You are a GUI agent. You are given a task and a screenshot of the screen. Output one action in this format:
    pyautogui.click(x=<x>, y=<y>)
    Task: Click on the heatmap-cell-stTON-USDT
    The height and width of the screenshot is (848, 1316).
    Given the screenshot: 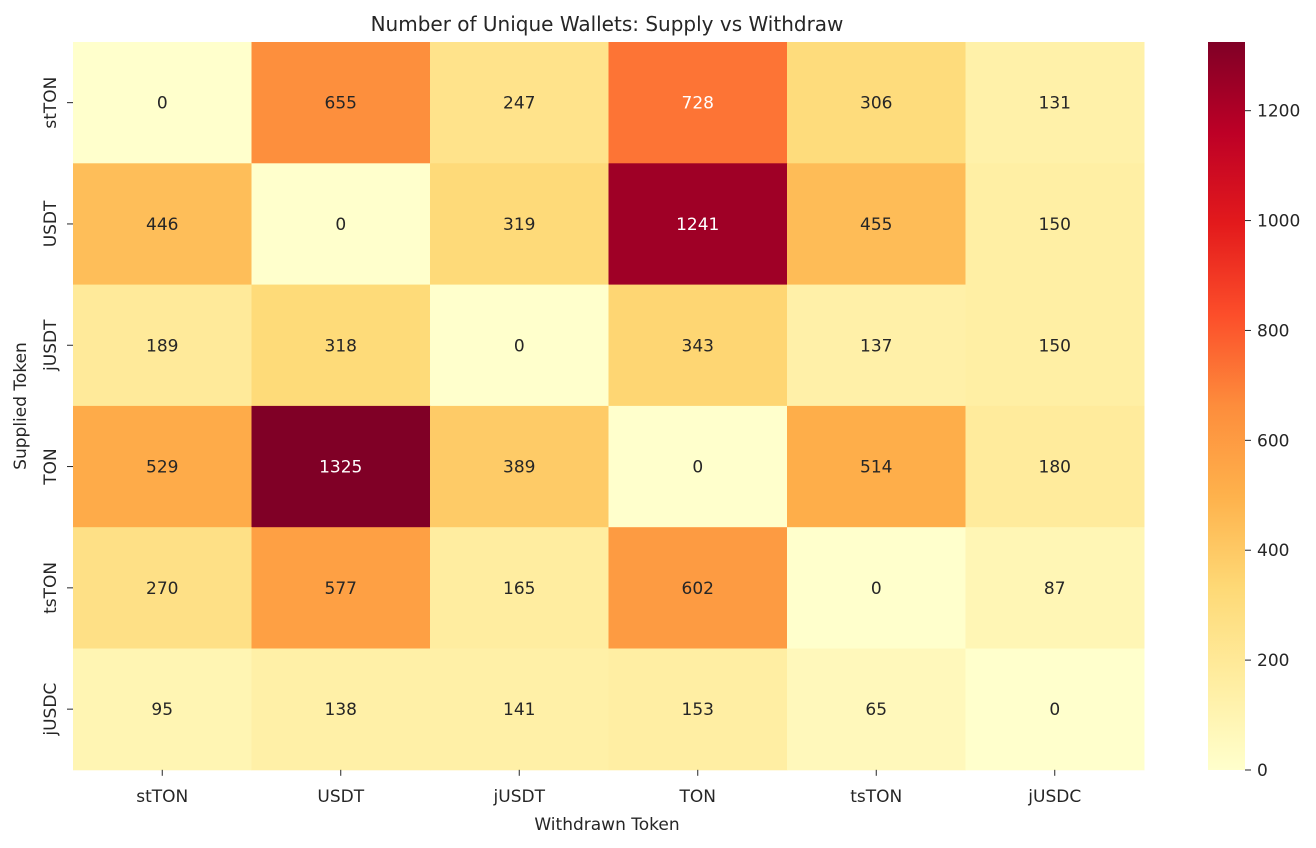 What is the action you would take?
    pyautogui.click(x=341, y=103)
    